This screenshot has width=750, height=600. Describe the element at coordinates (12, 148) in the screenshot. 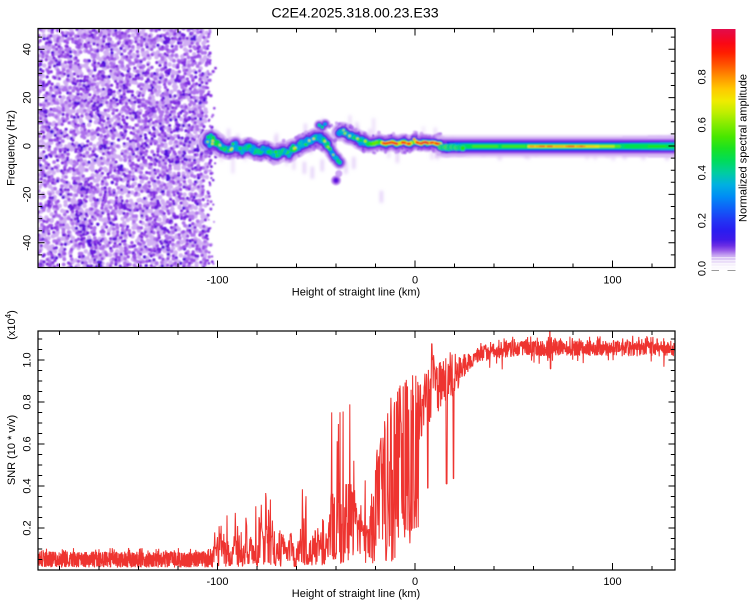

I see `svg-text: Frequency (Hz)` at that location.